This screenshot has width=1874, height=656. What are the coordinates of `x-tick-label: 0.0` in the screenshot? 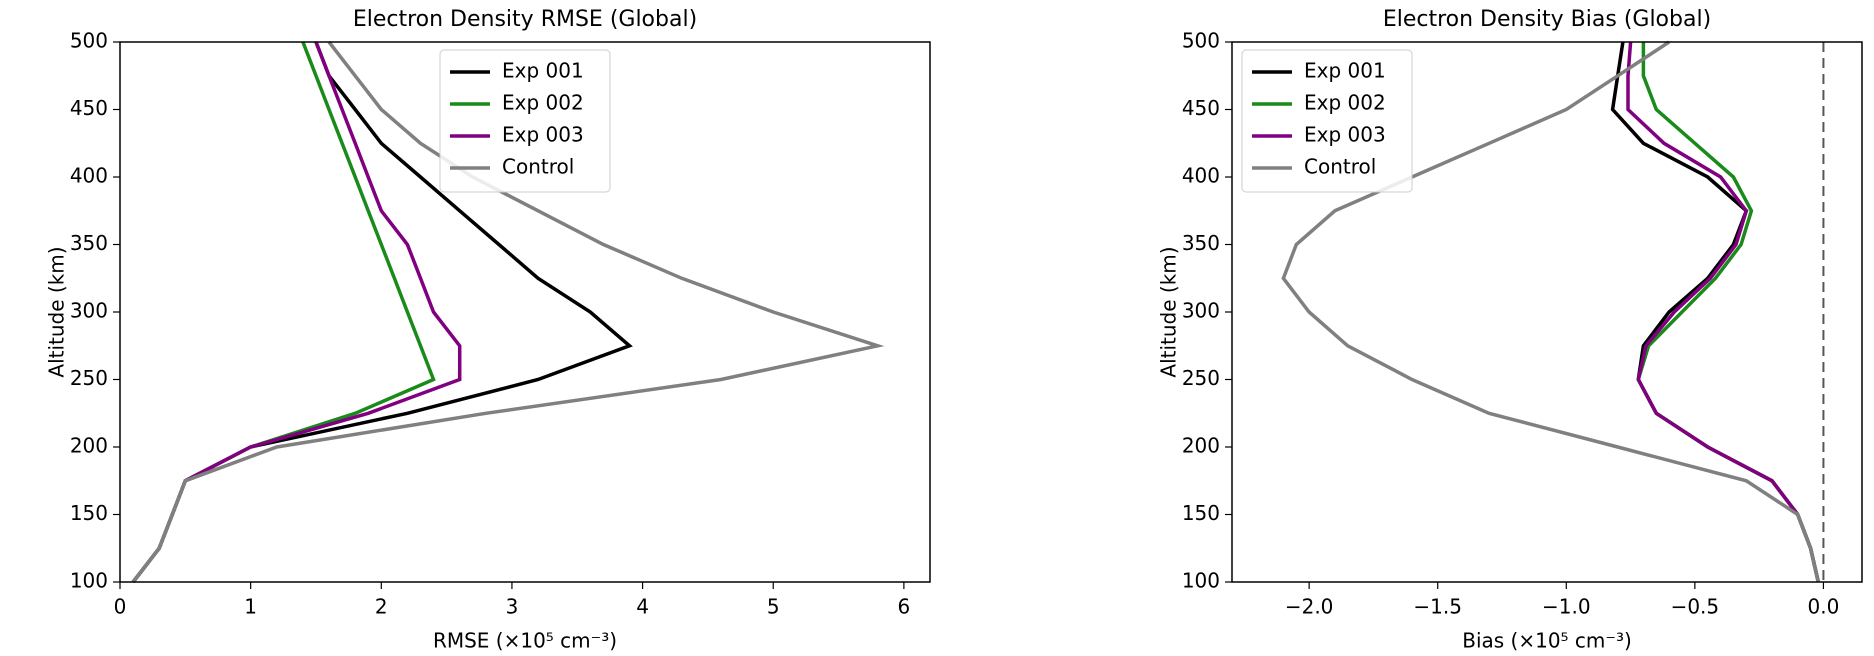 It's located at (1824, 607).